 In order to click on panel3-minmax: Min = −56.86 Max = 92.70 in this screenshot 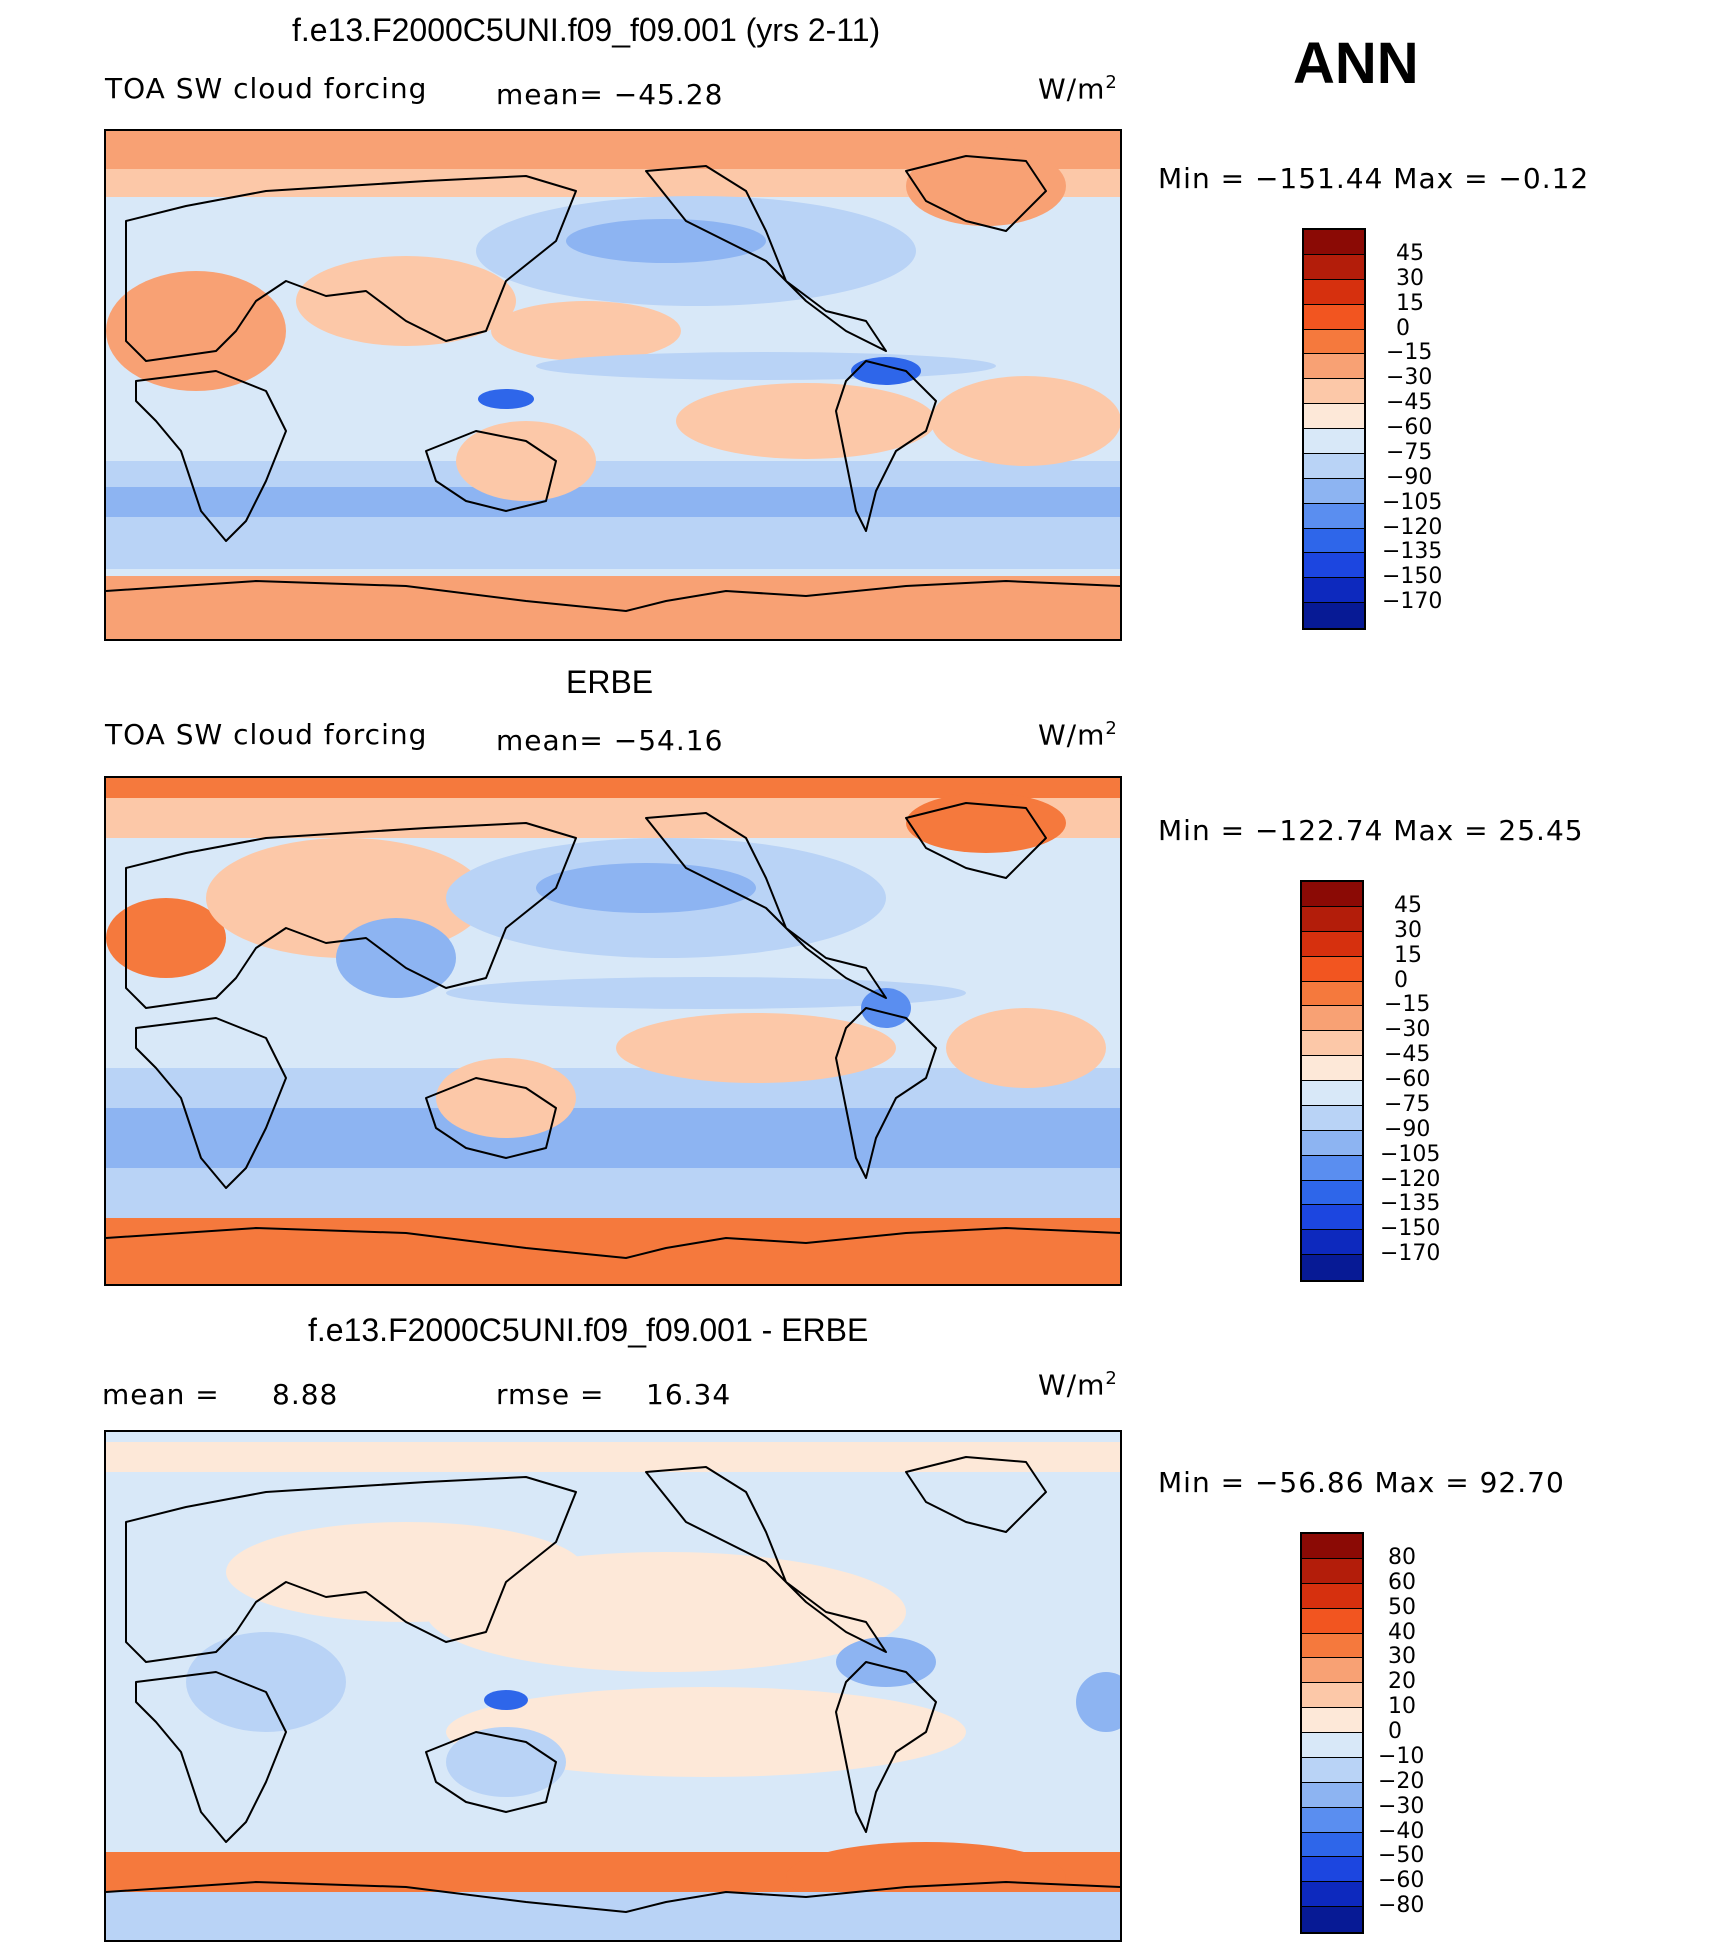, I will do `click(1361, 1482)`.